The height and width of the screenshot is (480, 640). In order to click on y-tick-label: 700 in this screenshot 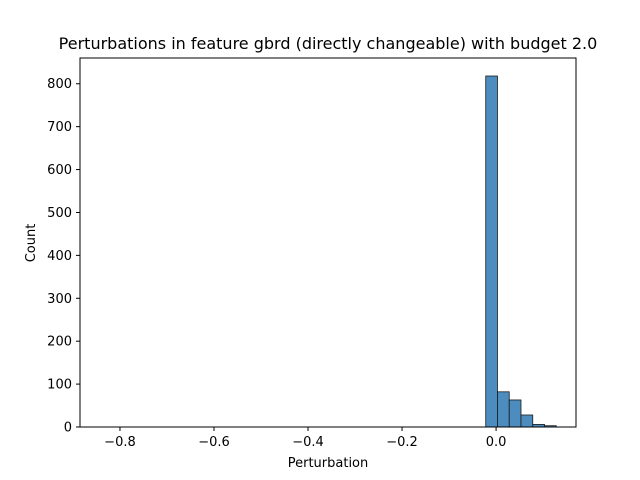, I will do `click(59, 127)`.